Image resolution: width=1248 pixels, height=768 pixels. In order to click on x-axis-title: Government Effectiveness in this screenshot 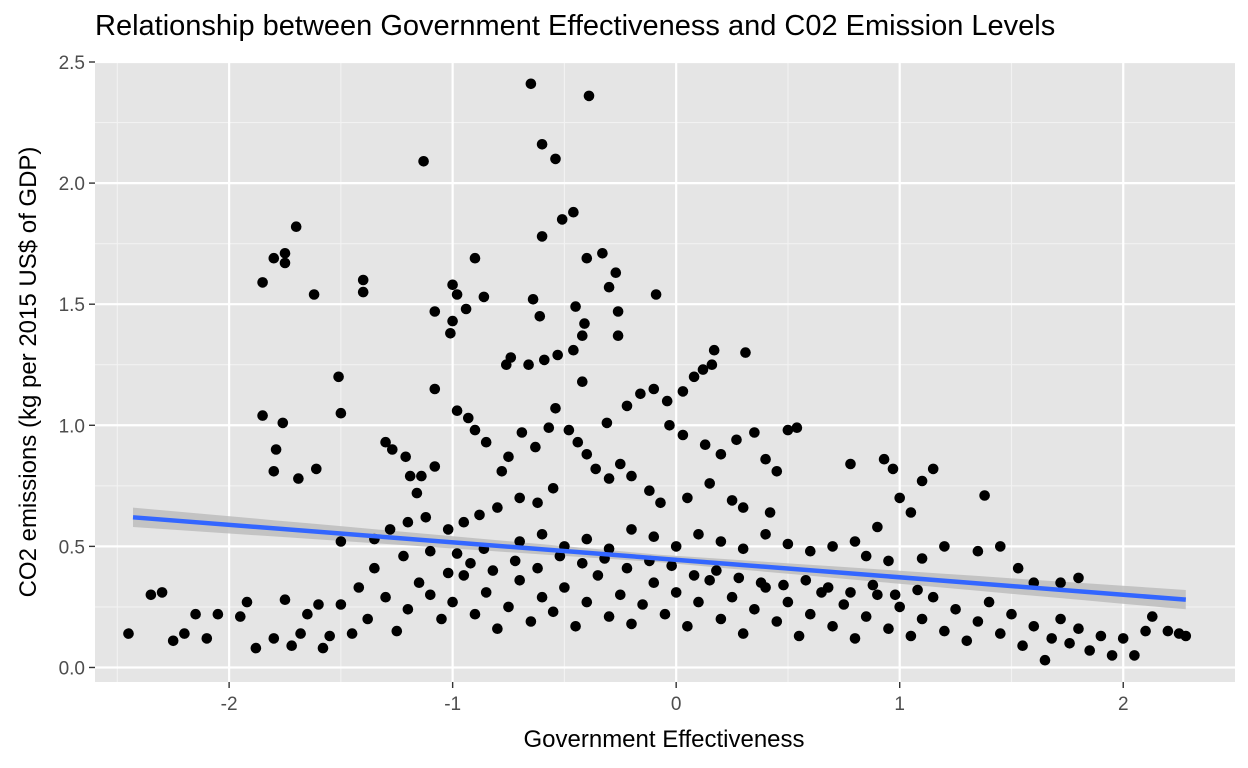, I will do `click(663, 739)`.